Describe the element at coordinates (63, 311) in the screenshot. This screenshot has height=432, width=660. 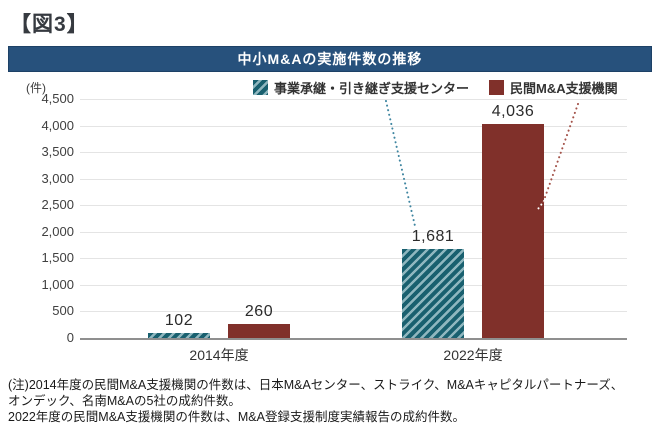
I see `y-axis-tick-label: 500` at that location.